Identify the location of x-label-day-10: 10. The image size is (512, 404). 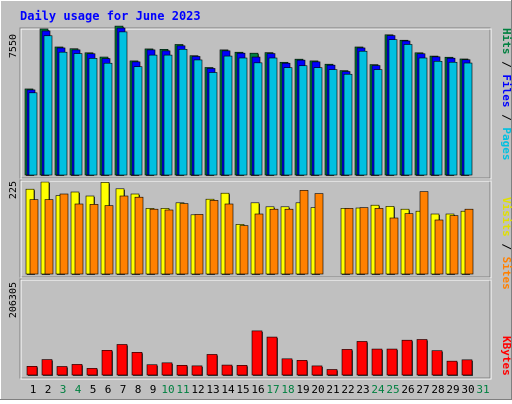
(167, 389).